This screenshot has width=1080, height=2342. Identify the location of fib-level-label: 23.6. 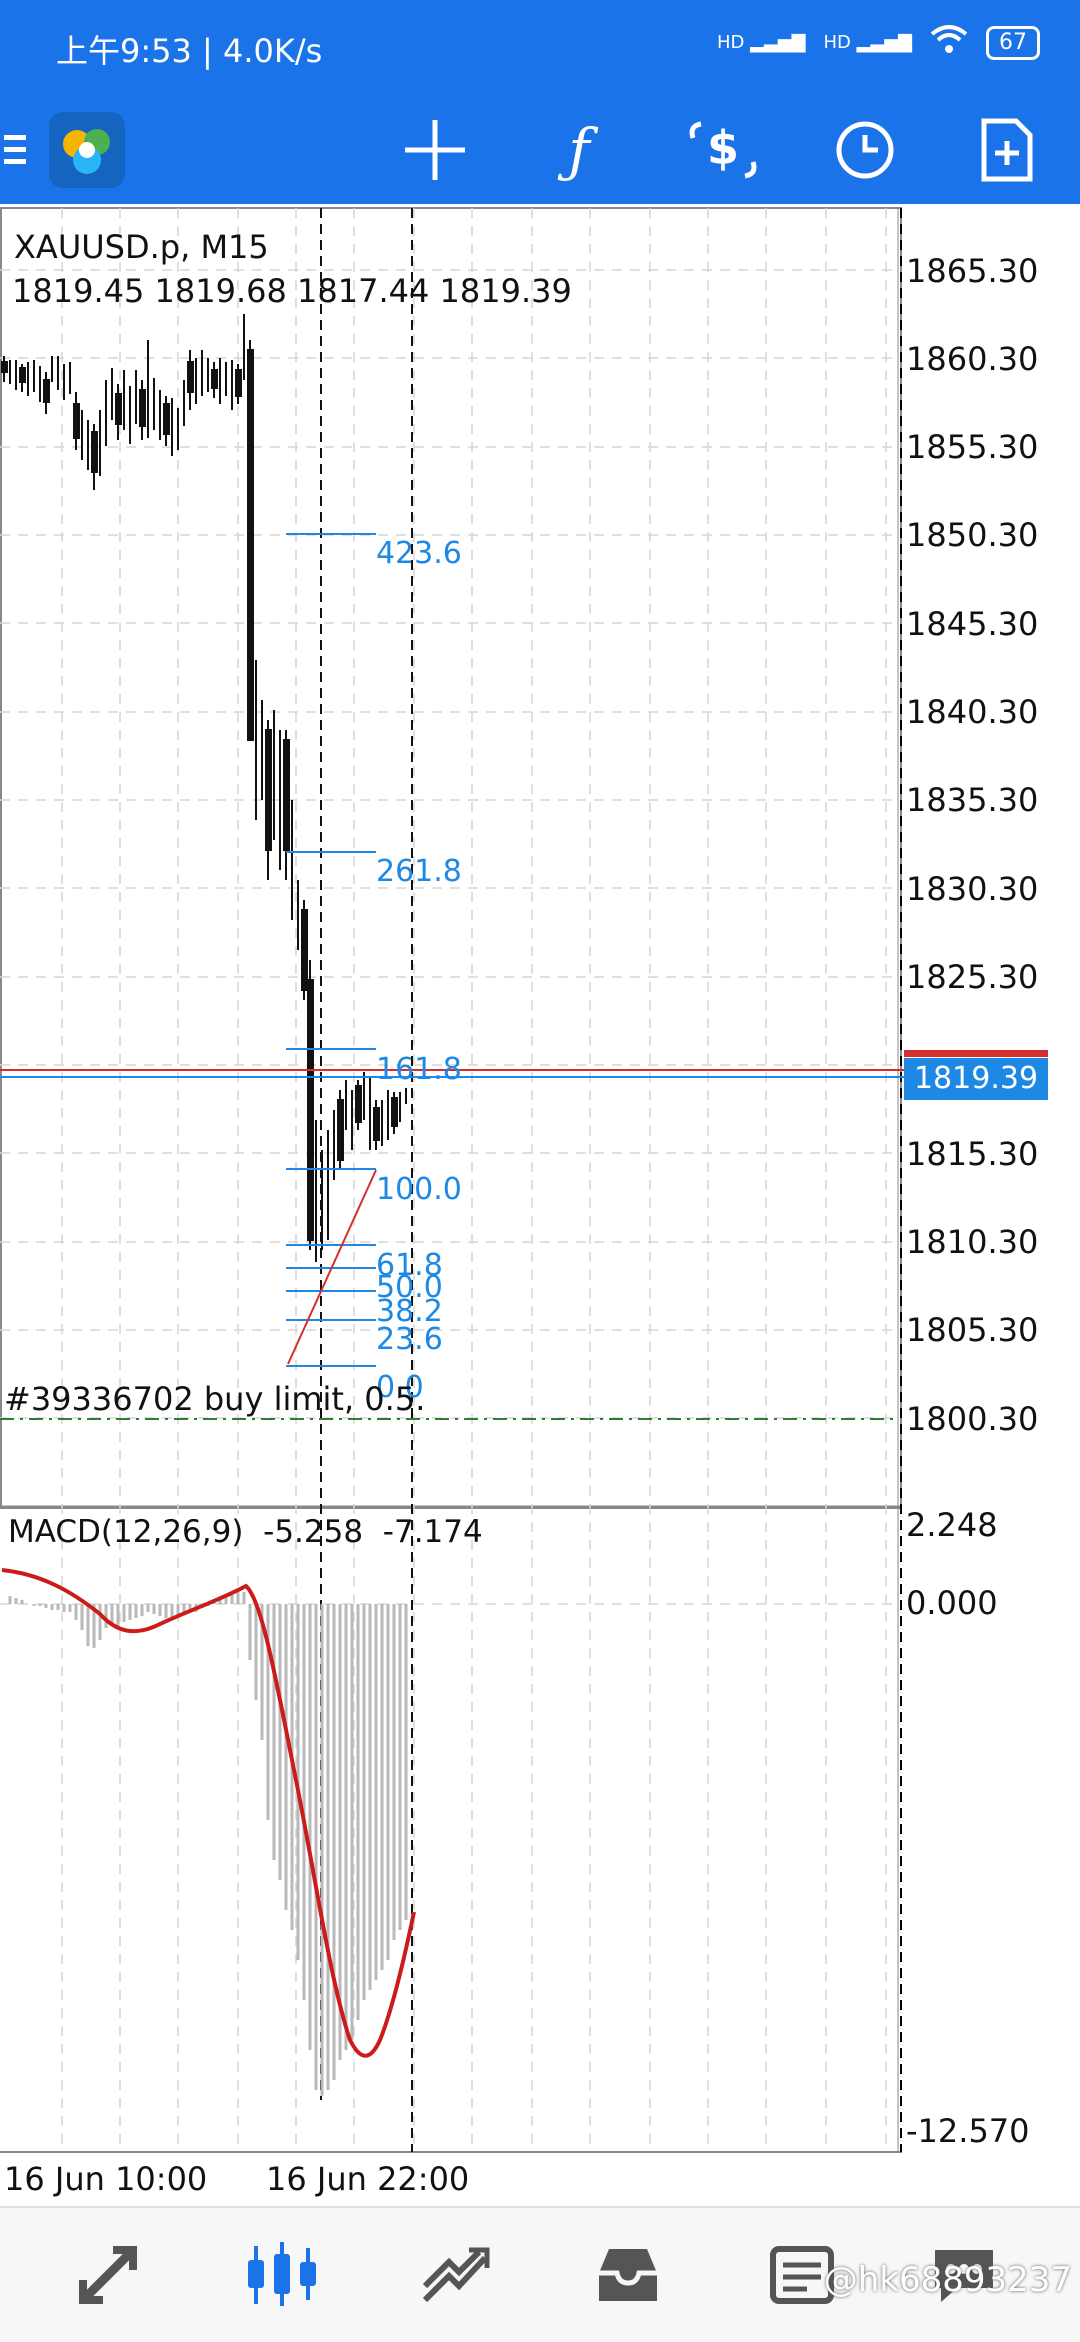
(409, 1339).